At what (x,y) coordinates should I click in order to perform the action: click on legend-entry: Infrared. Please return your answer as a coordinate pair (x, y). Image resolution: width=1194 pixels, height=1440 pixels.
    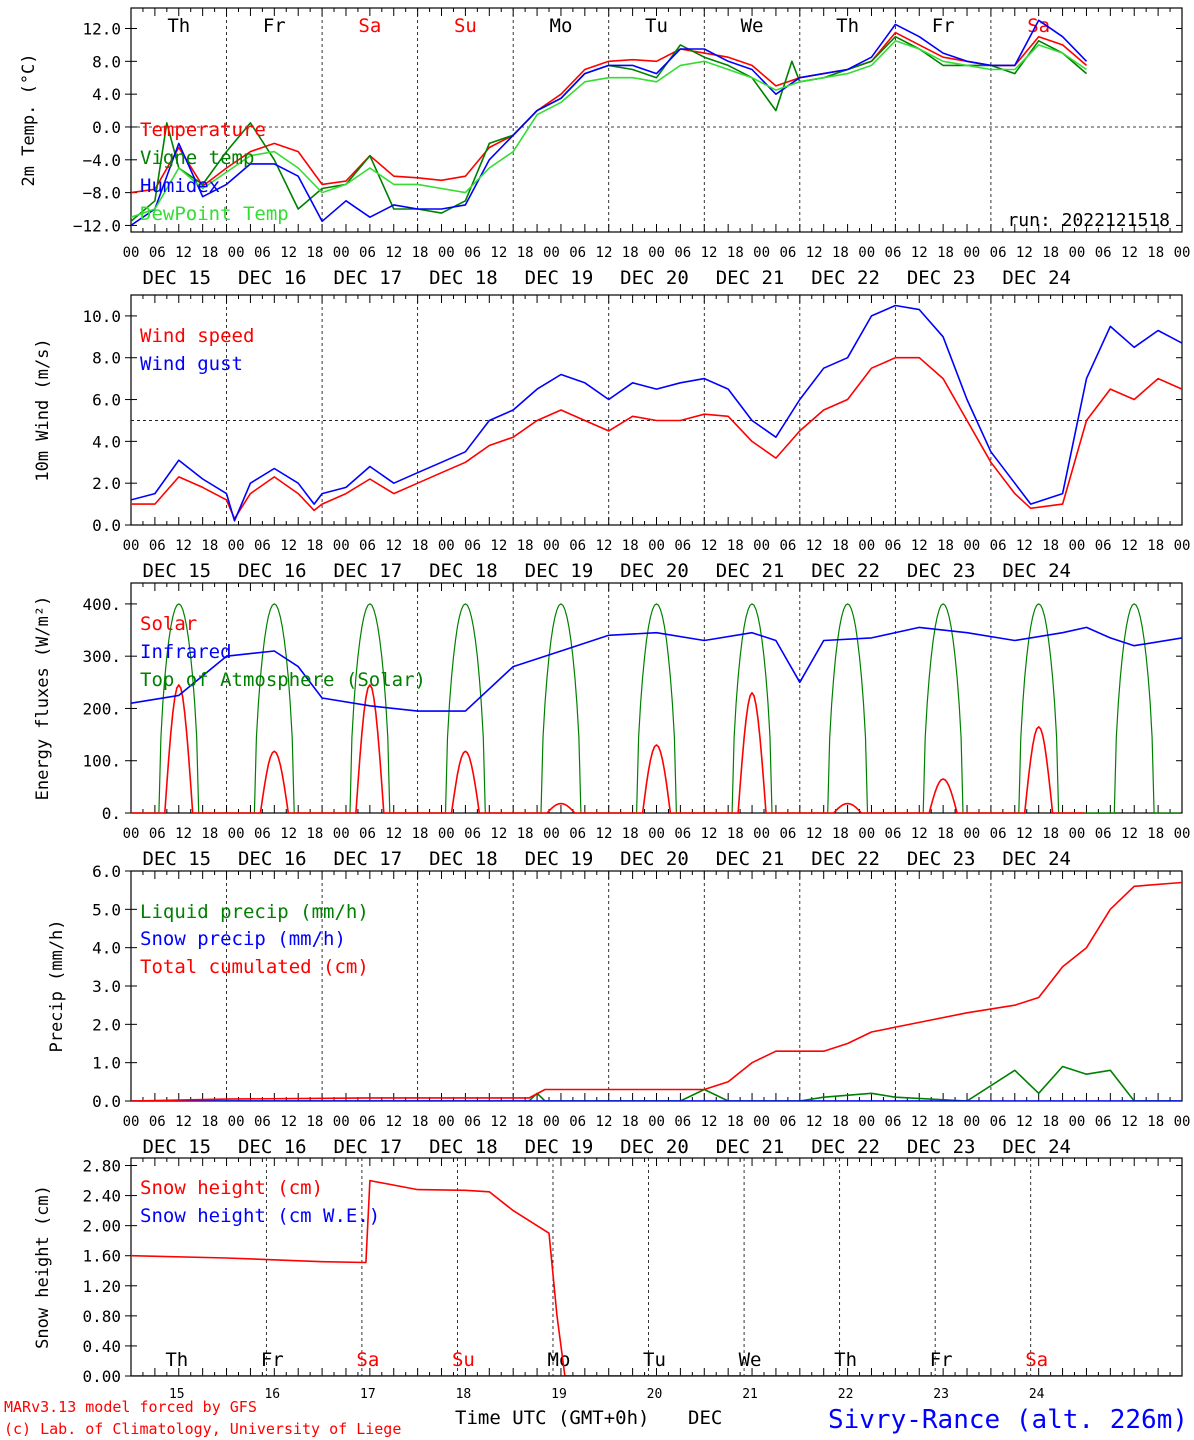
    Looking at the image, I should click on (186, 652).